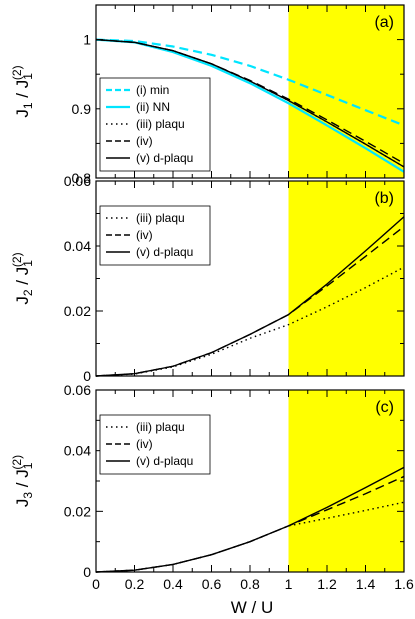 The width and height of the screenshot is (415, 619). I want to click on panel-label-3: (c), so click(384, 407).